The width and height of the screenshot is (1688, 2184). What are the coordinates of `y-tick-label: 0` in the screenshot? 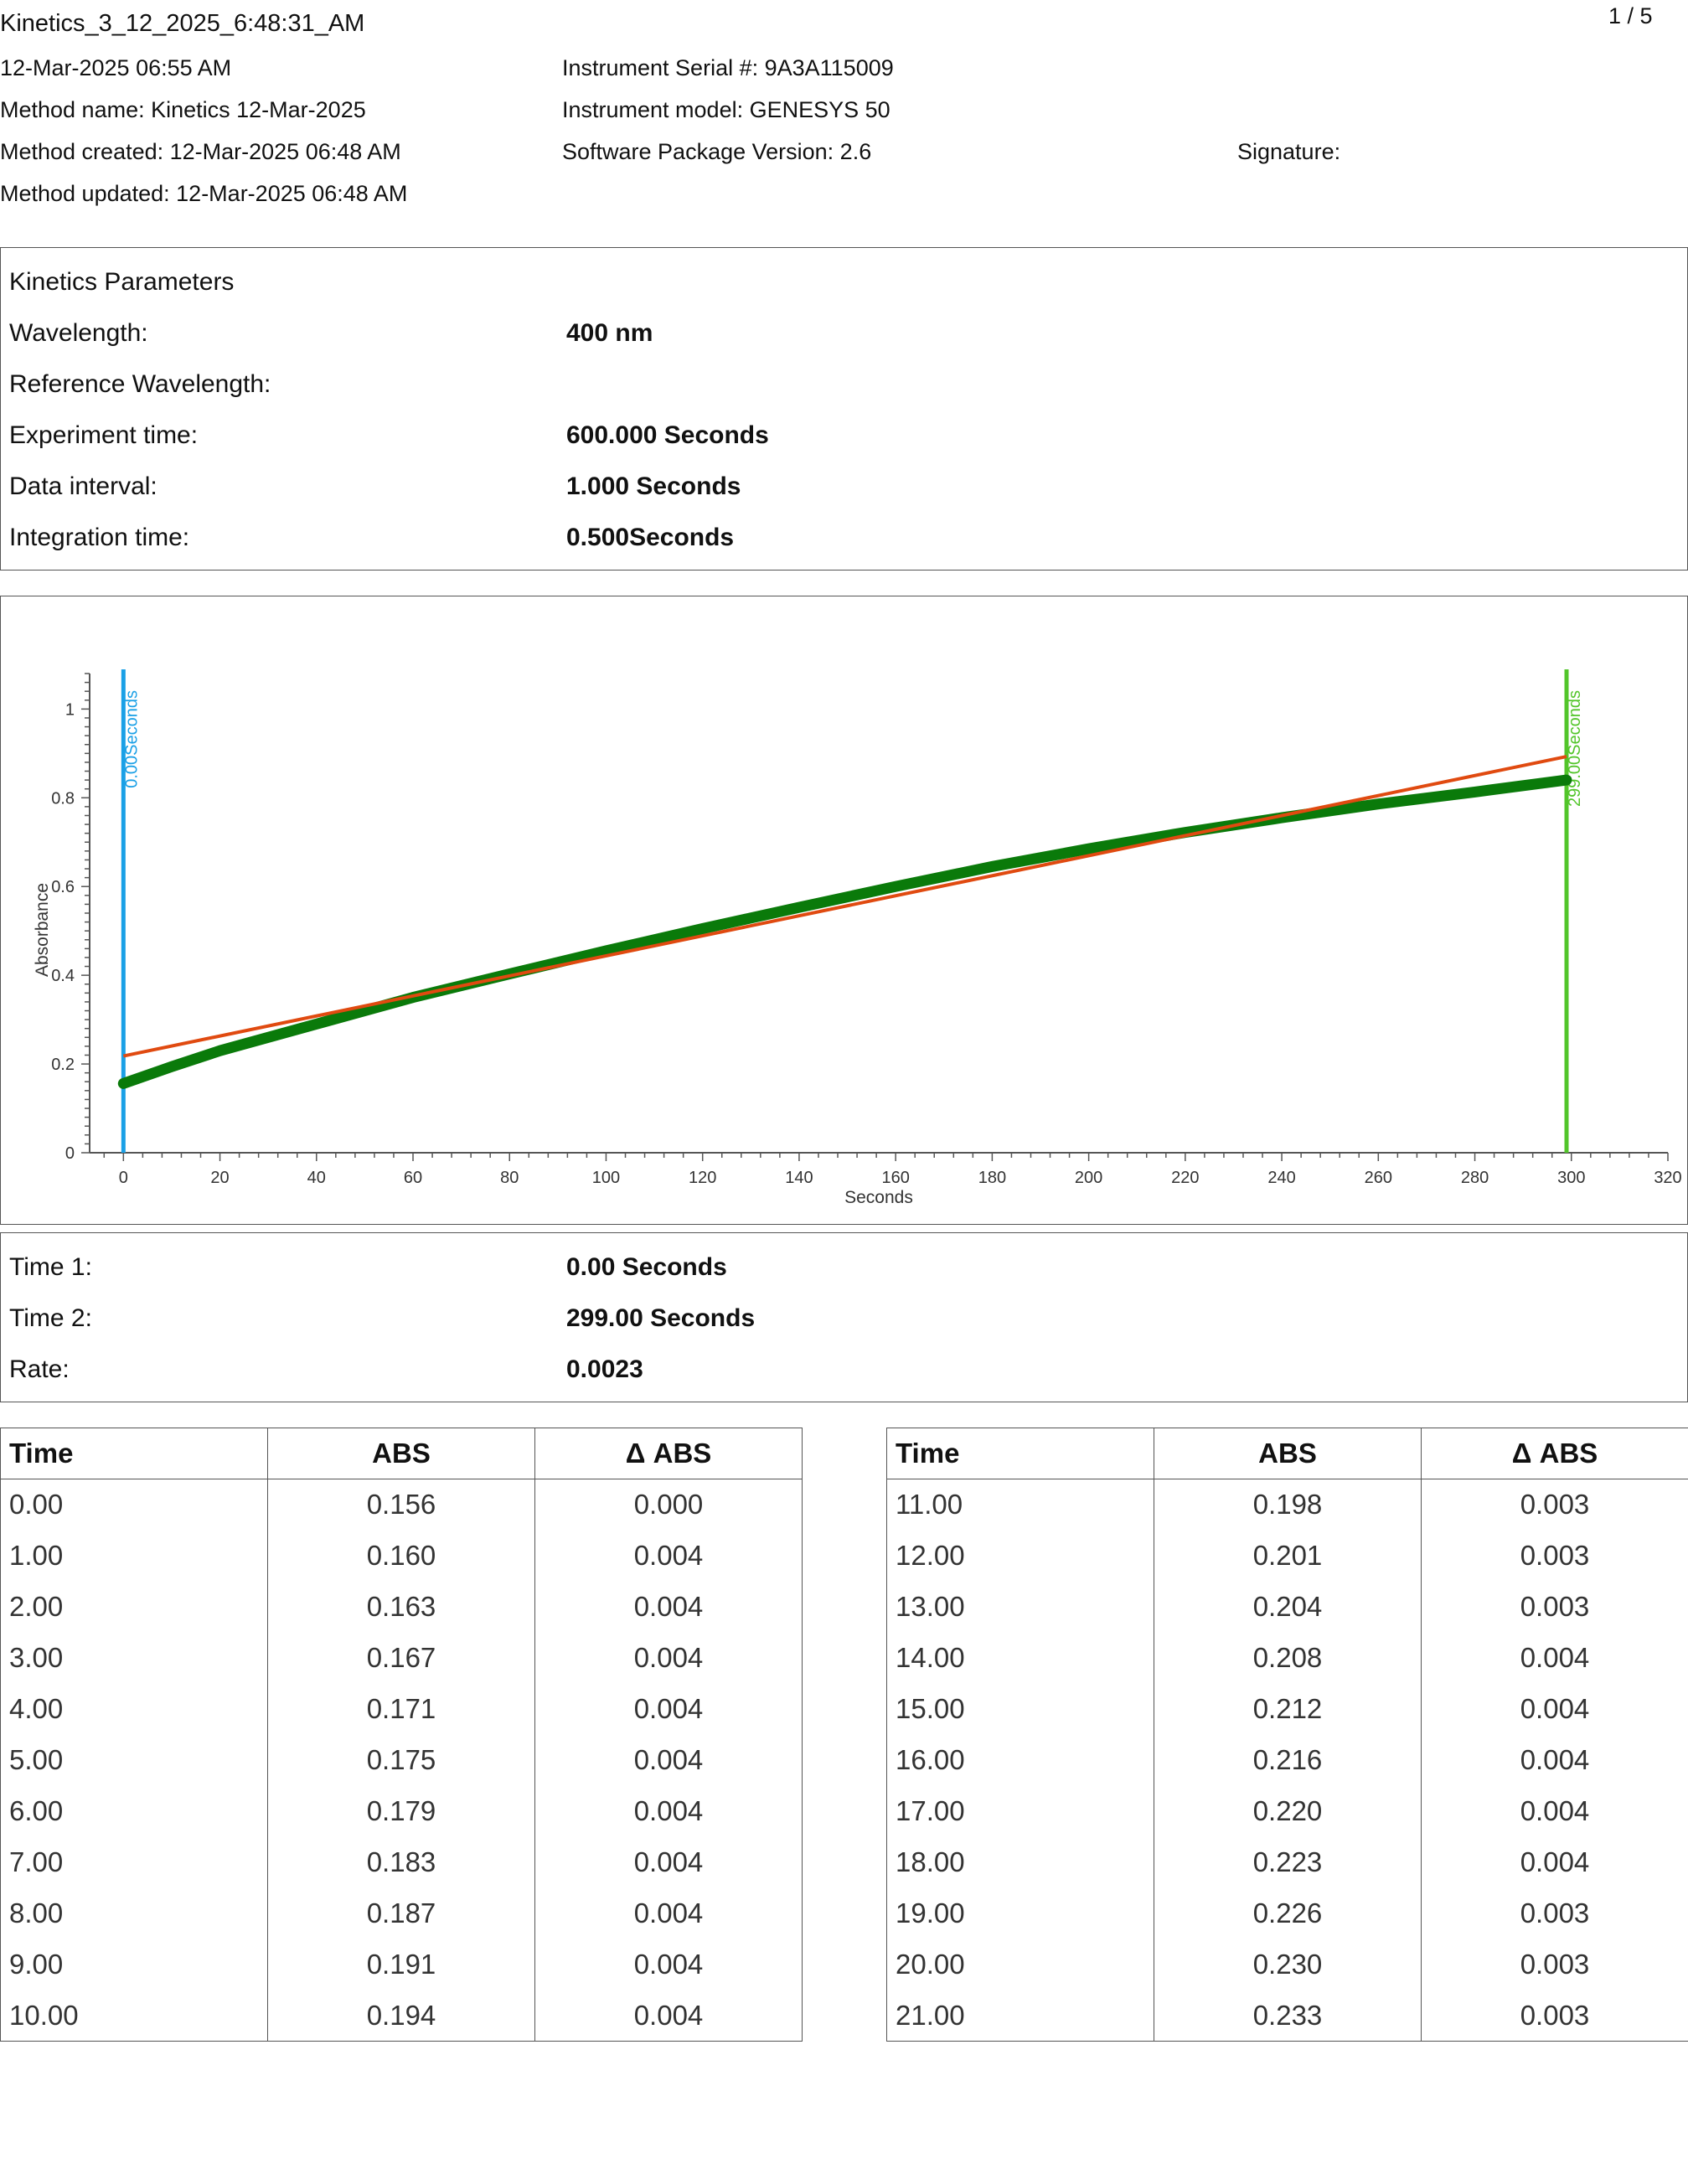 It's located at (70, 1153).